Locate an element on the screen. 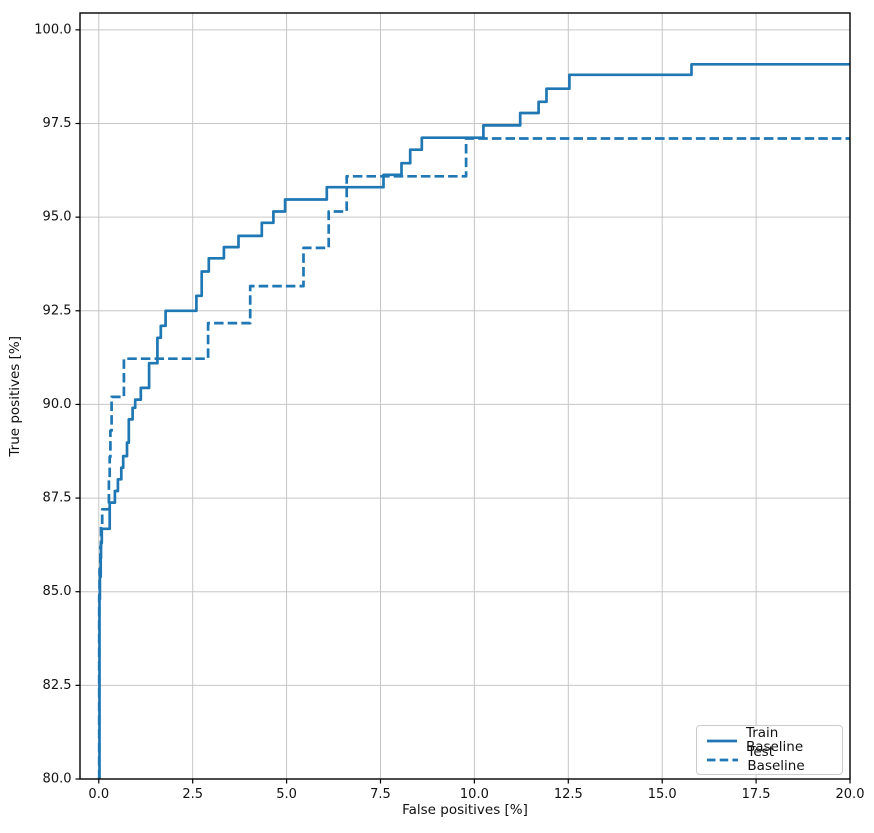 This screenshot has width=874, height=833. legend-item-test: Test Baseline is located at coordinates (770, 758).